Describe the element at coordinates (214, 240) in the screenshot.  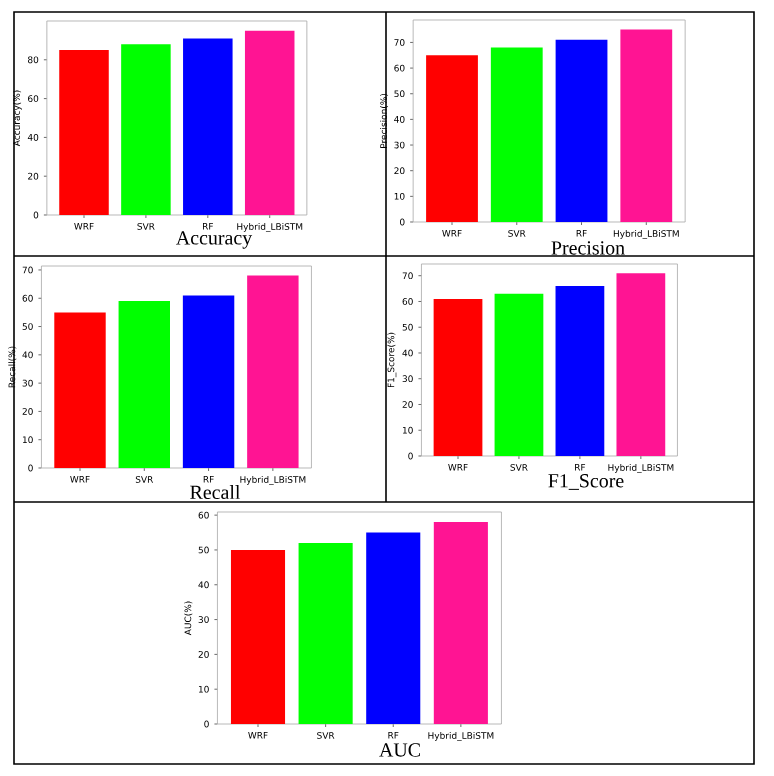
I see `text: Accuracy` at that location.